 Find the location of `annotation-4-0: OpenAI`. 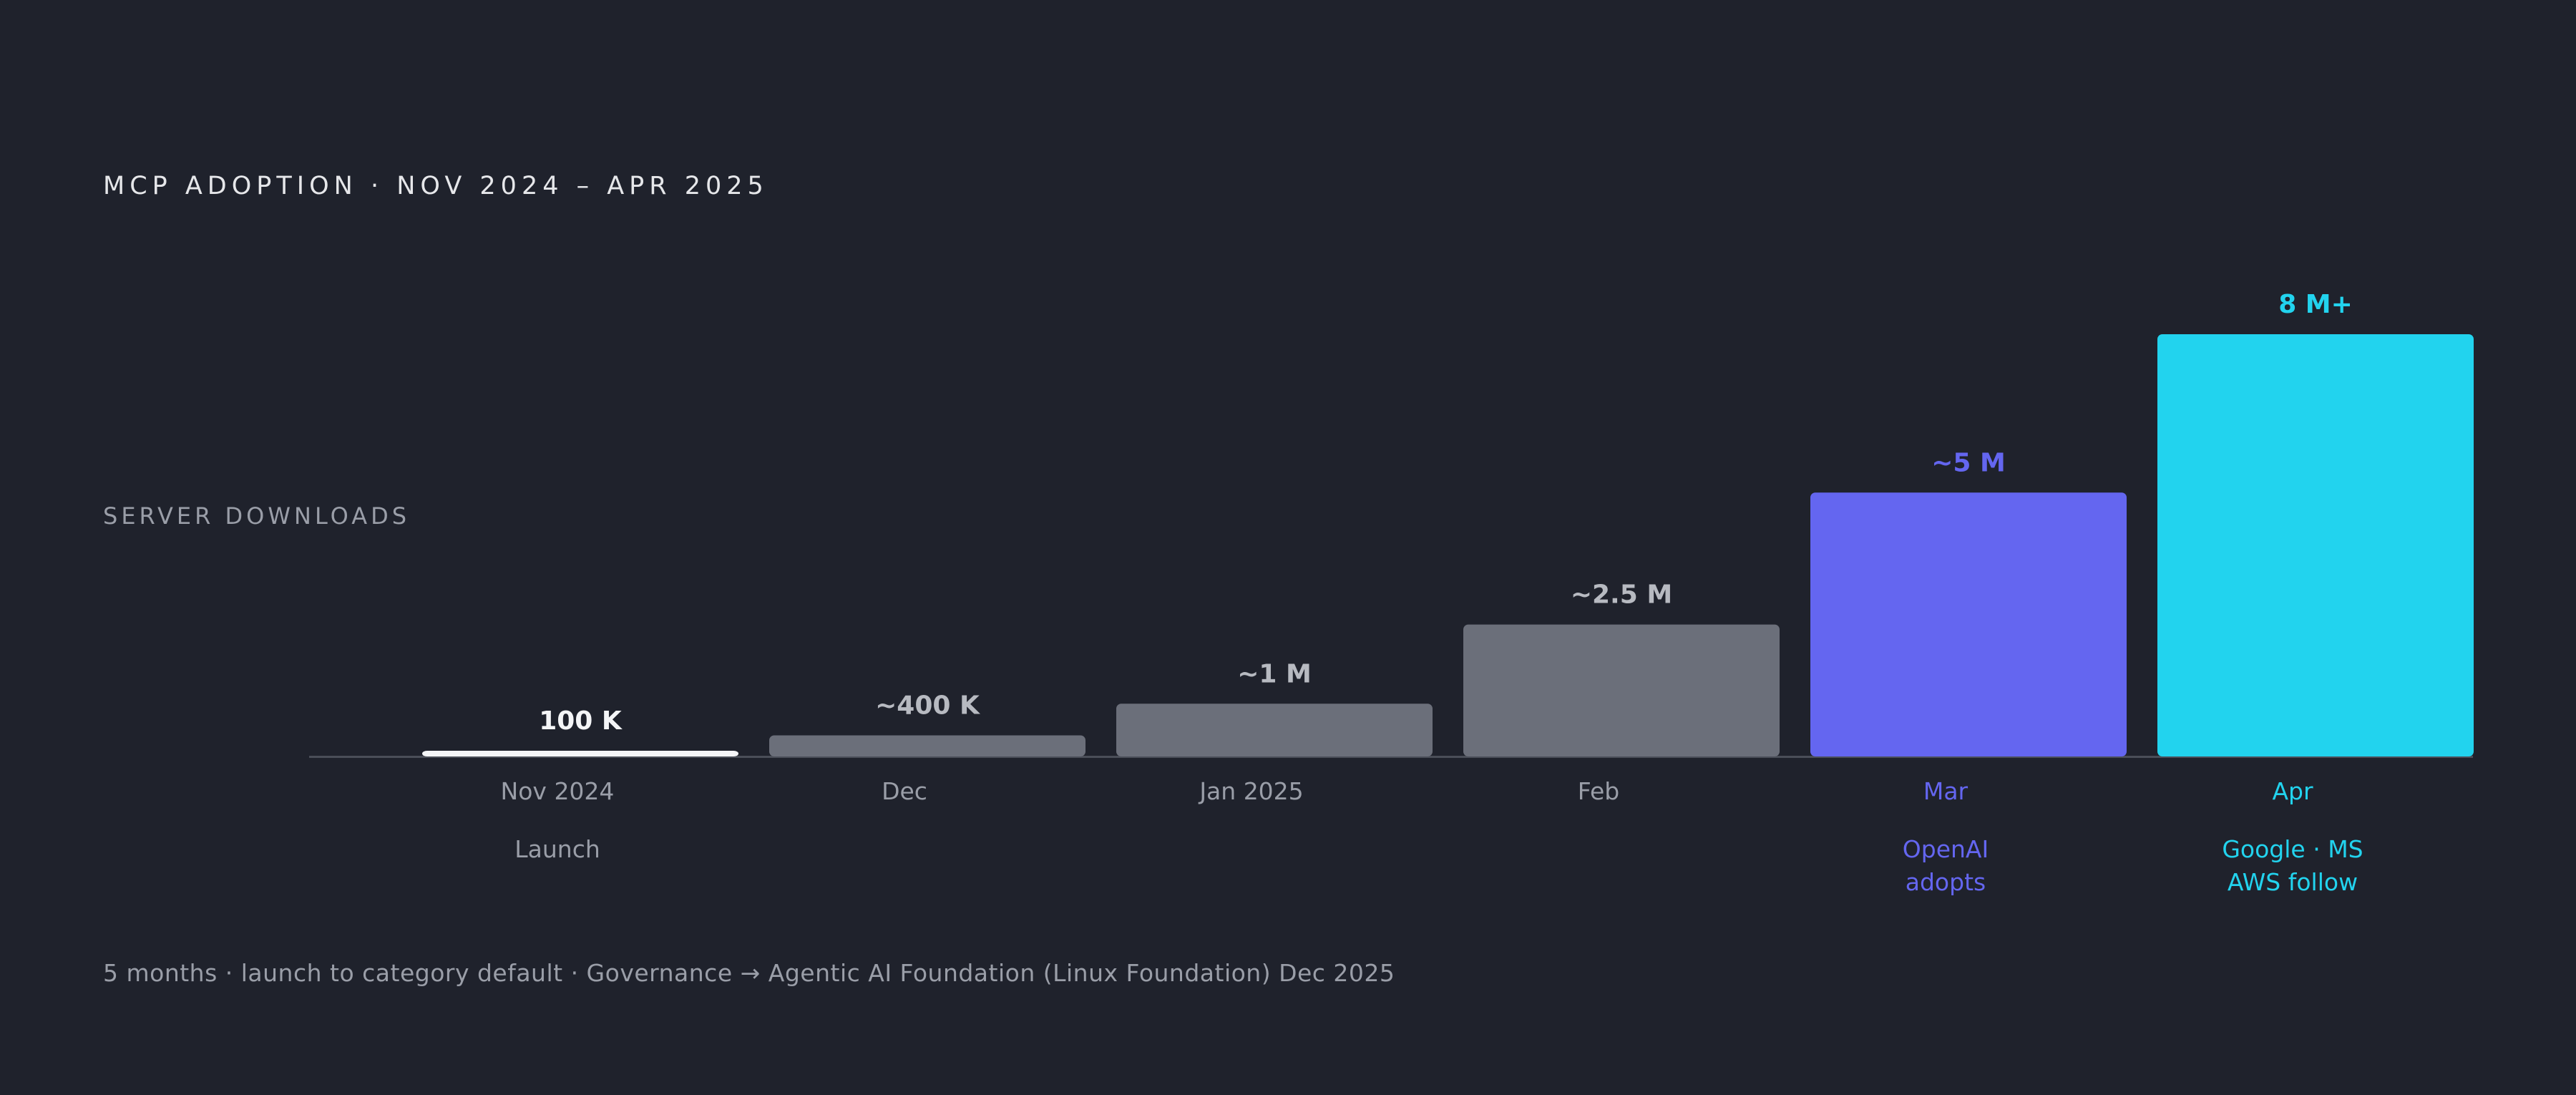

annotation-4-0: OpenAI is located at coordinates (1946, 849).